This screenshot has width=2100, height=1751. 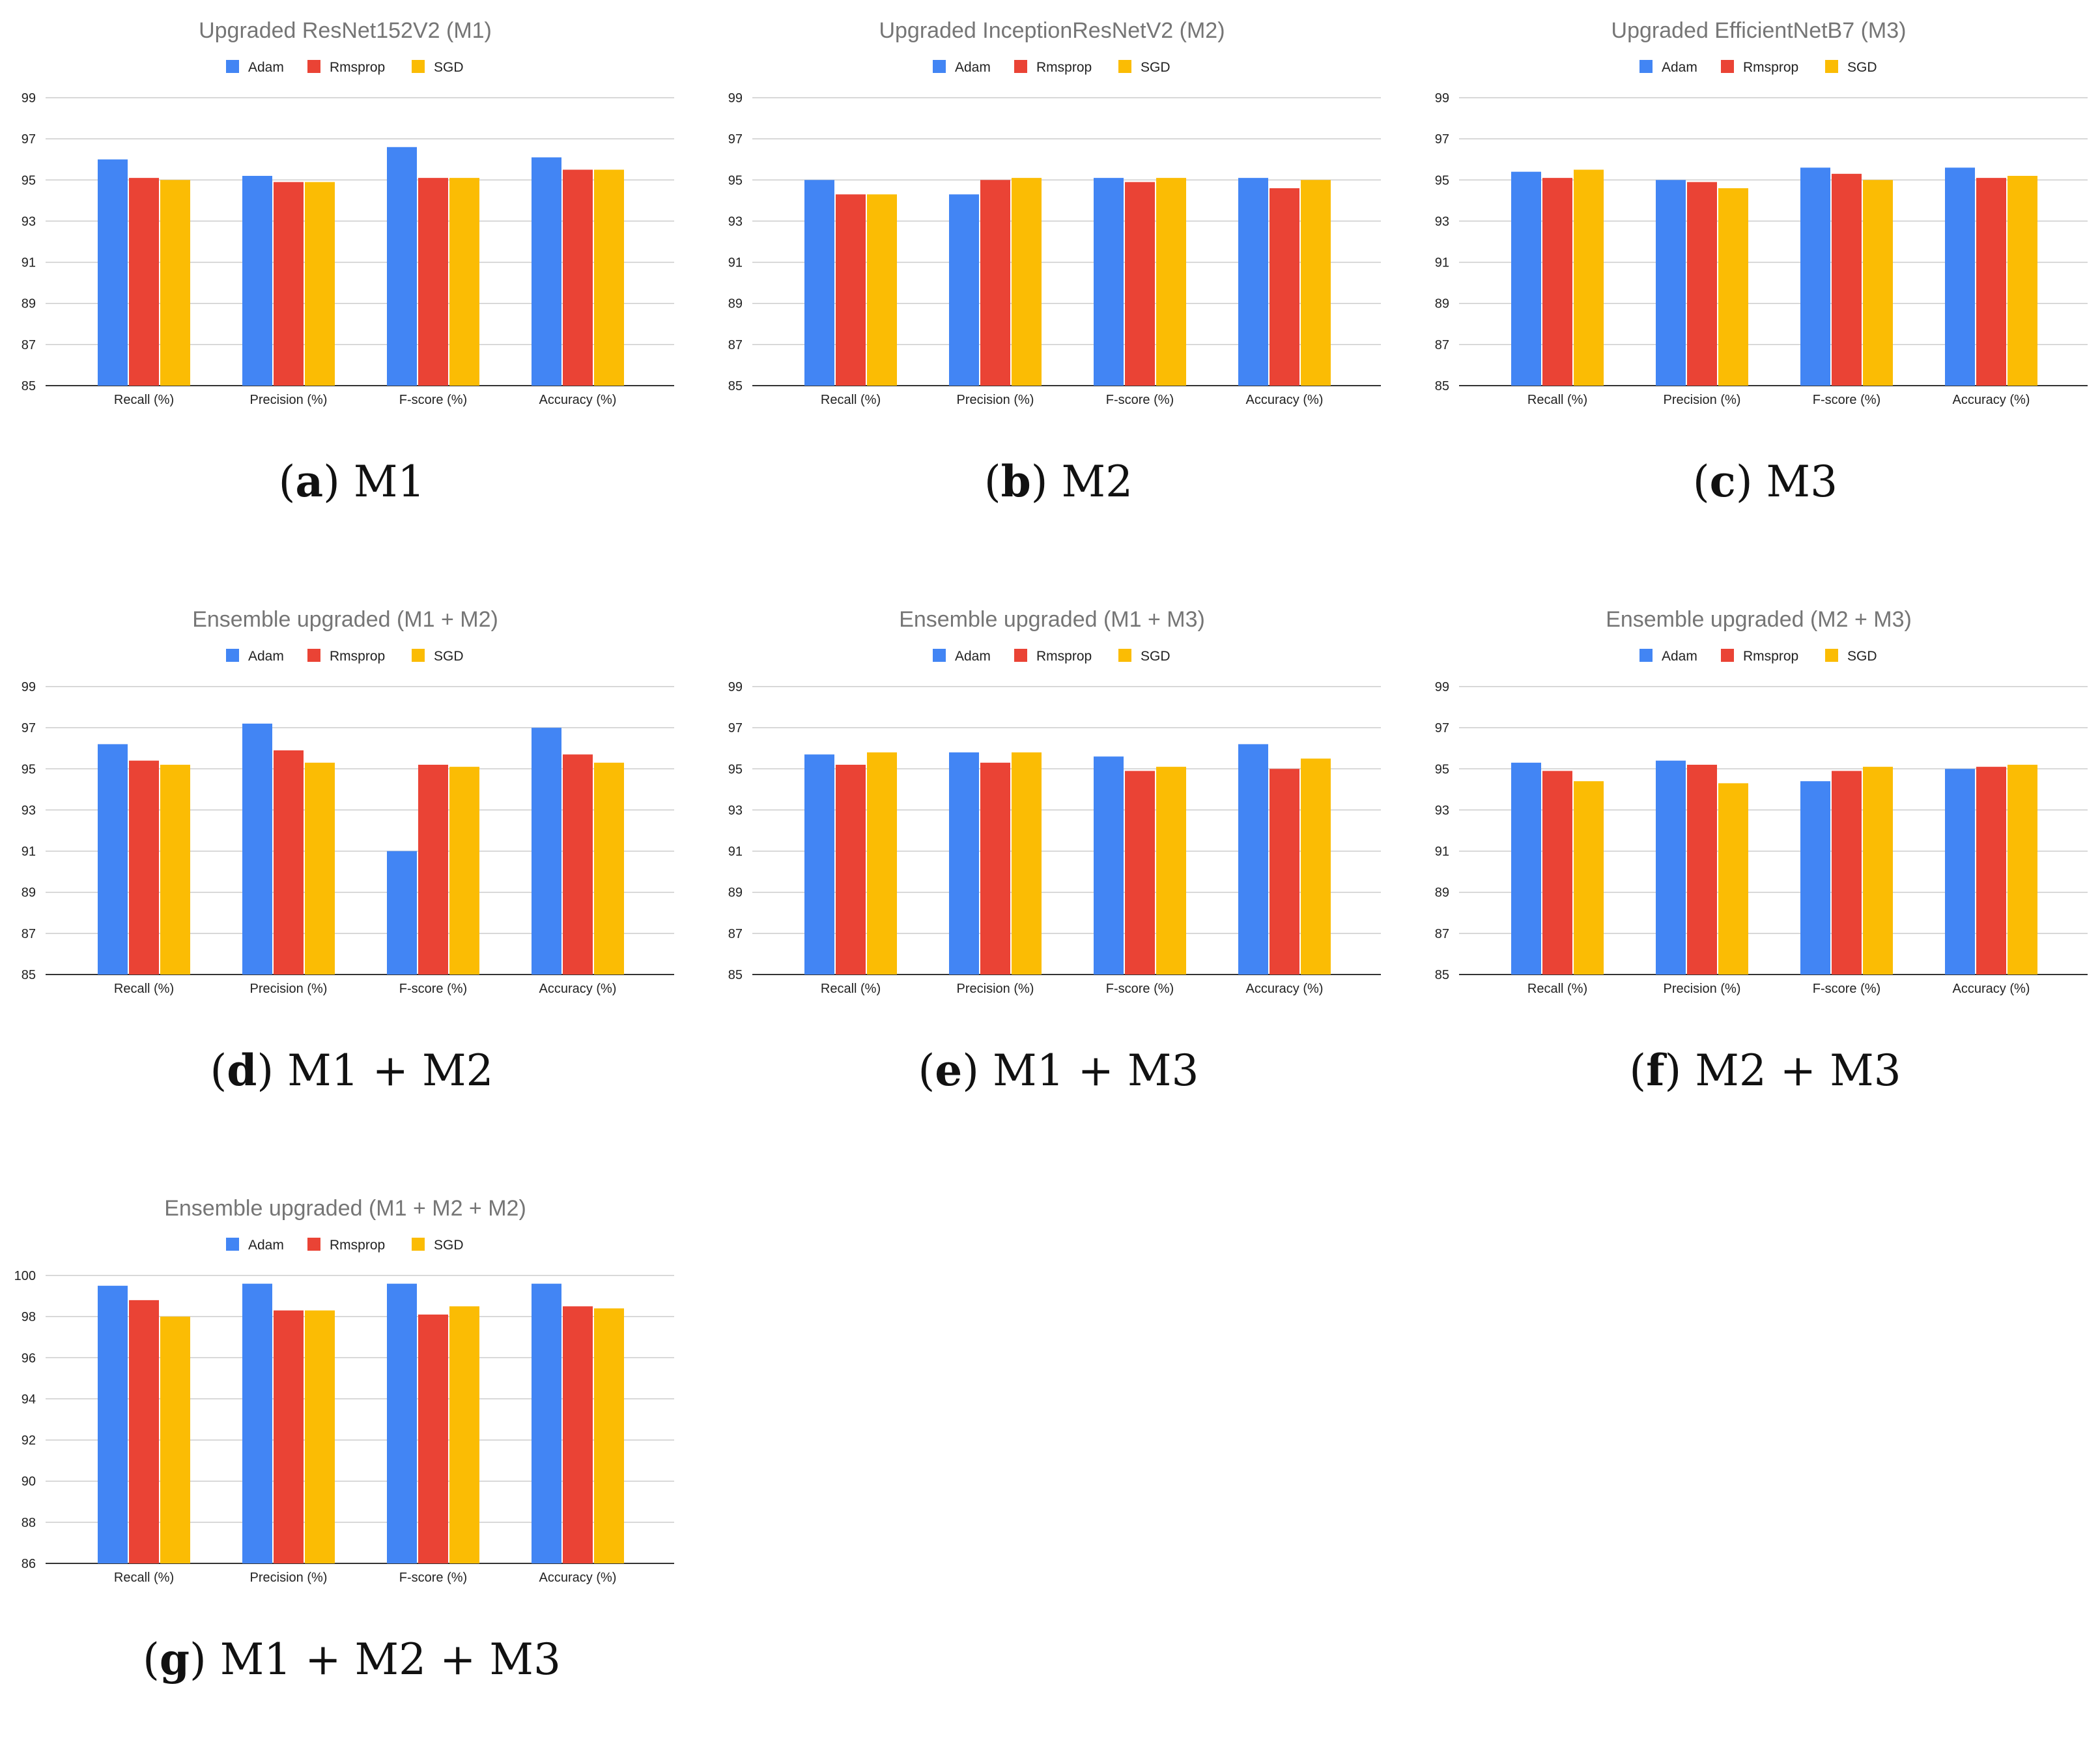 I want to click on chart-title: Ensemble upgraded (M1 + M2 + M2), so click(x=345, y=1208).